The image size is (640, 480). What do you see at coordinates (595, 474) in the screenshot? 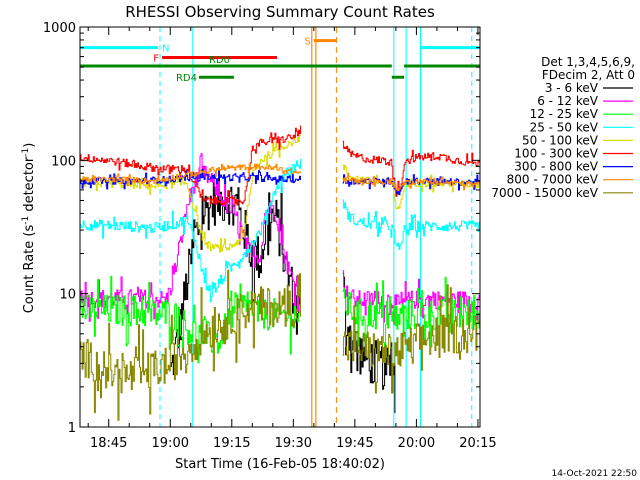
I see `timestamp: 14-Oct-2021 22:50` at bounding box center [595, 474].